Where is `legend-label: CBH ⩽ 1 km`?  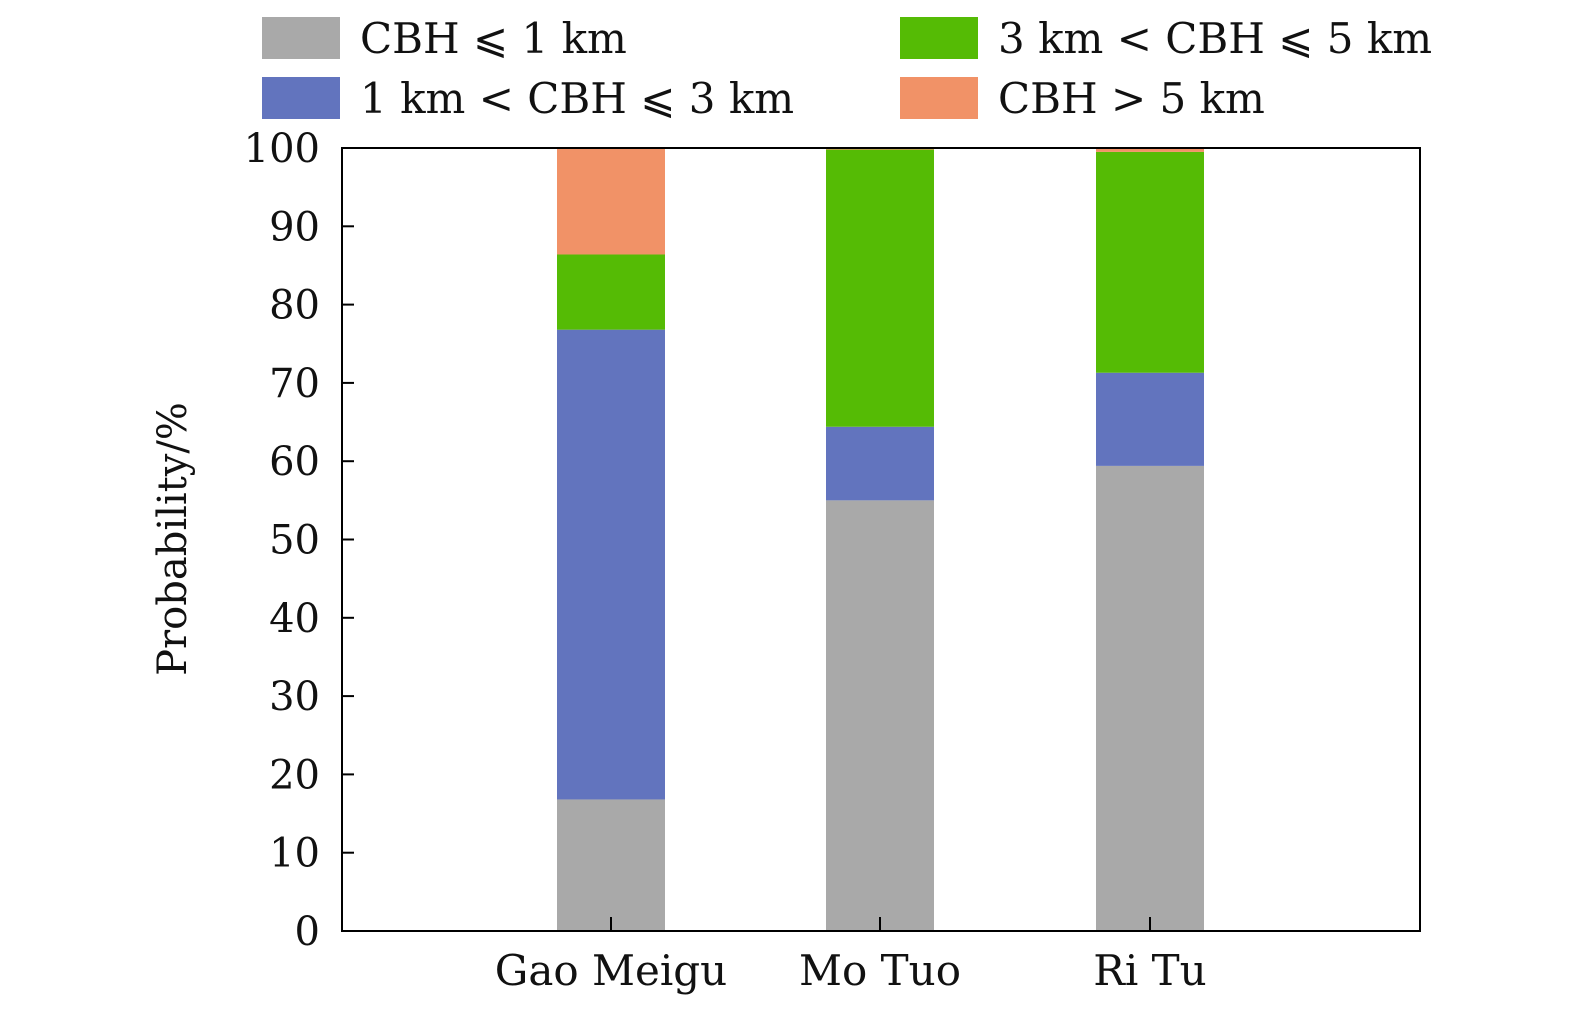
legend-label: CBH ⩽ 1 km is located at coordinates (493, 38).